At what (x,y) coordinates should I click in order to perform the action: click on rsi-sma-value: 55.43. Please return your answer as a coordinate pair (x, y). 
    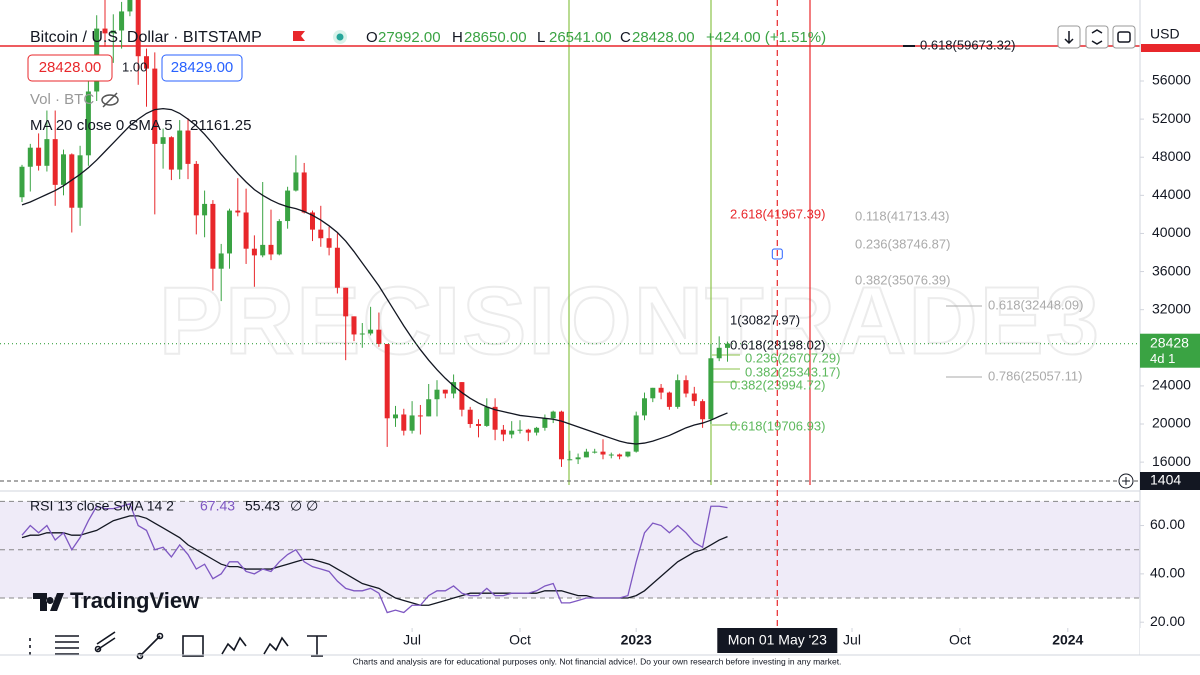
    Looking at the image, I should click on (262, 506).